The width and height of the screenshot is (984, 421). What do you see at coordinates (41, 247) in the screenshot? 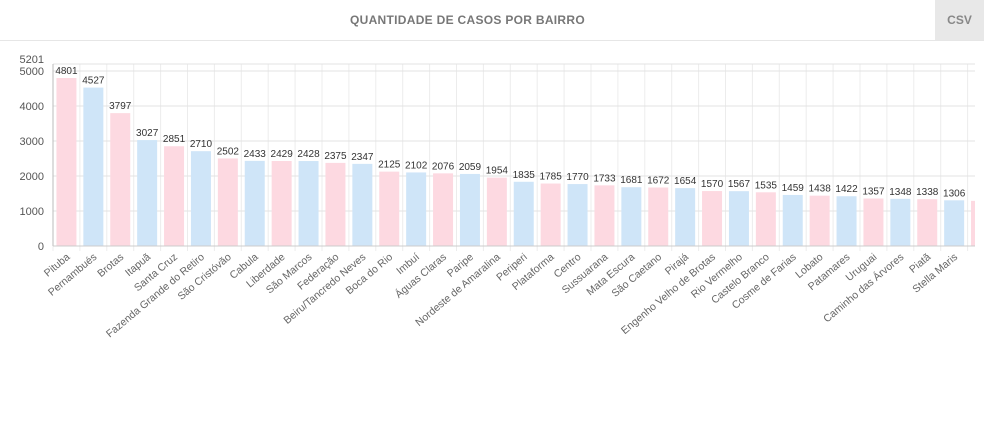
I see `y-tick-label: 0` at bounding box center [41, 247].